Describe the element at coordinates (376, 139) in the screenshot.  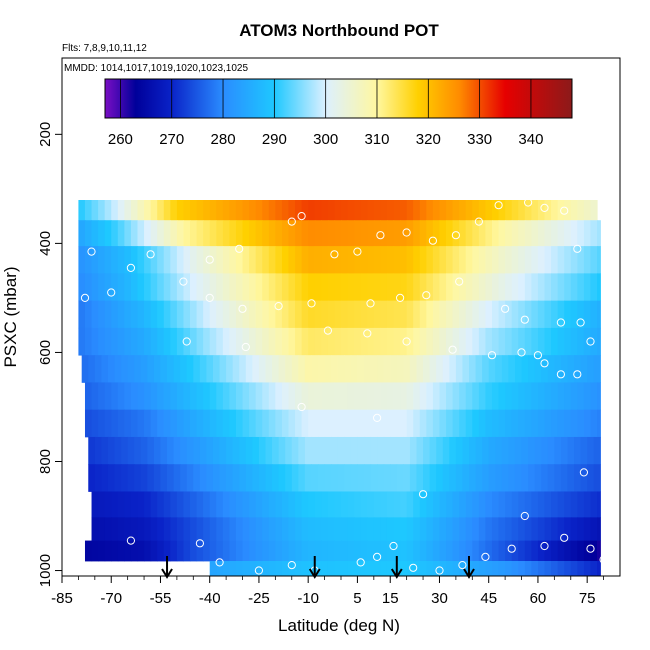
I see `colorbar-tick-label: 310` at that location.